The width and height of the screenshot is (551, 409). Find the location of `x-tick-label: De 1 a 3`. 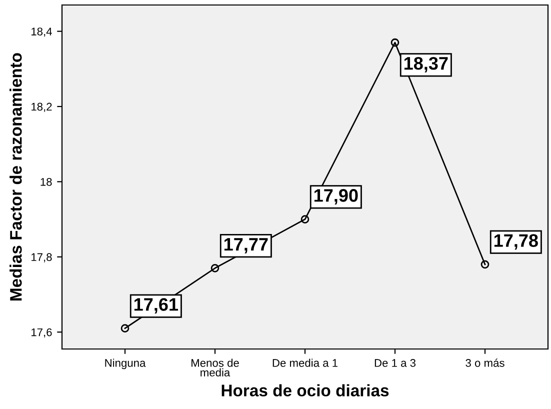

x-tick-label: De 1 a 3 is located at coordinates (395, 363).